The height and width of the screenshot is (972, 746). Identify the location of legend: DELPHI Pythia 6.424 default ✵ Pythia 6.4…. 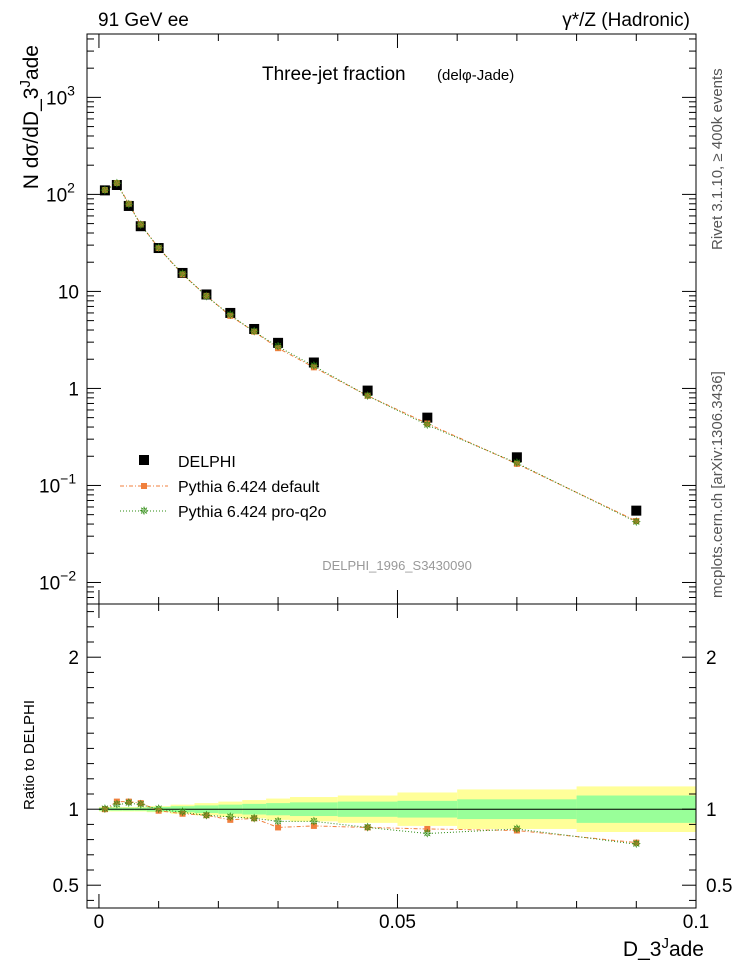
(223, 487).